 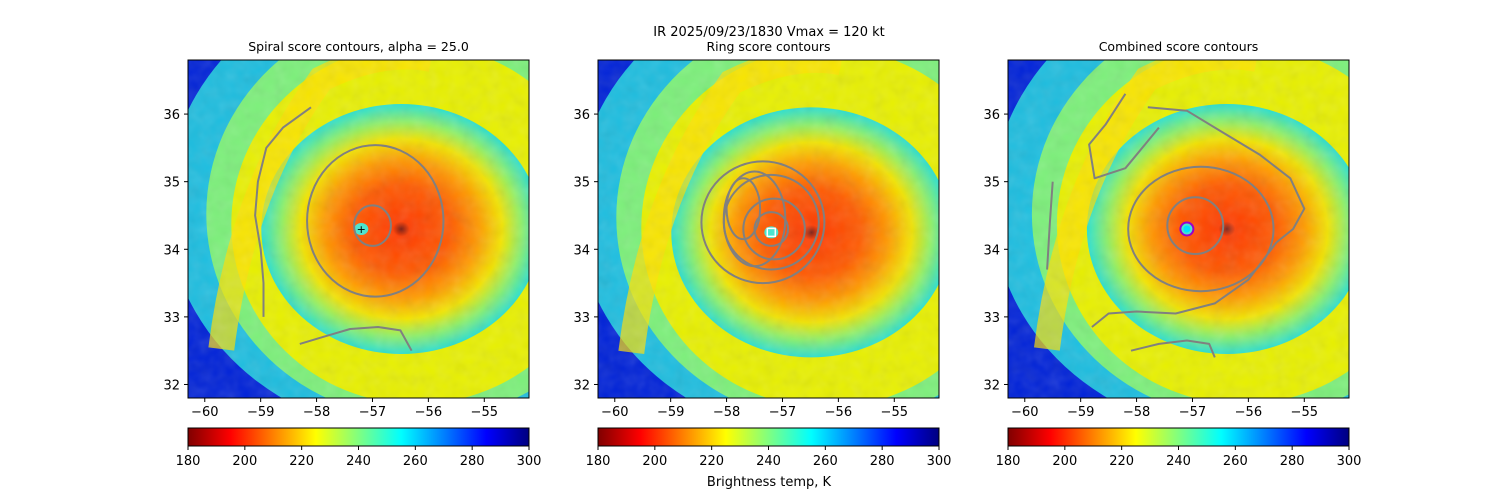 What do you see at coordinates (771, 232) in the screenshot?
I see `ring-center-marker` at bounding box center [771, 232].